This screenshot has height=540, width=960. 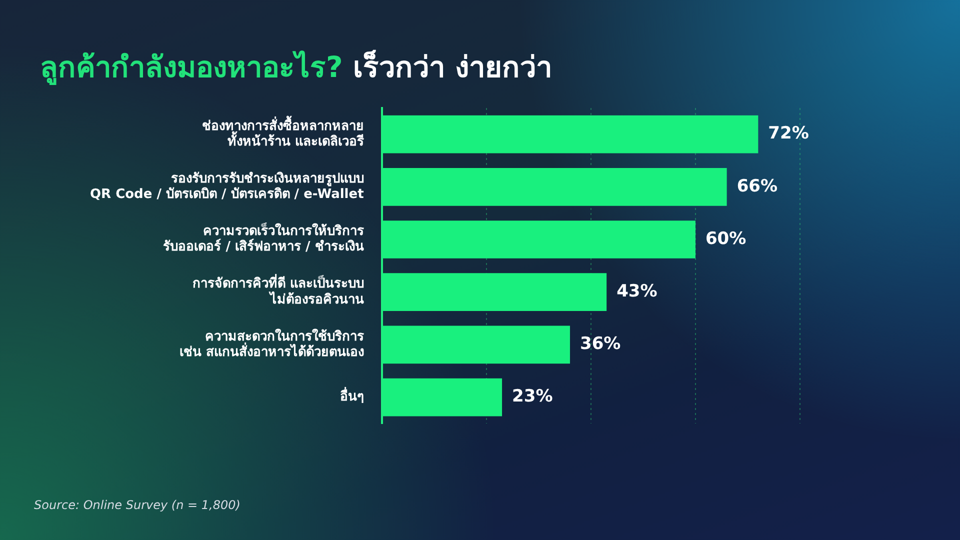 I want to click on y-tick-label: ความสะดวกในการใช้บริการ เช่น สแกนสั่งอาหารได้ด้วยตนเอง, so click(x=271, y=343).